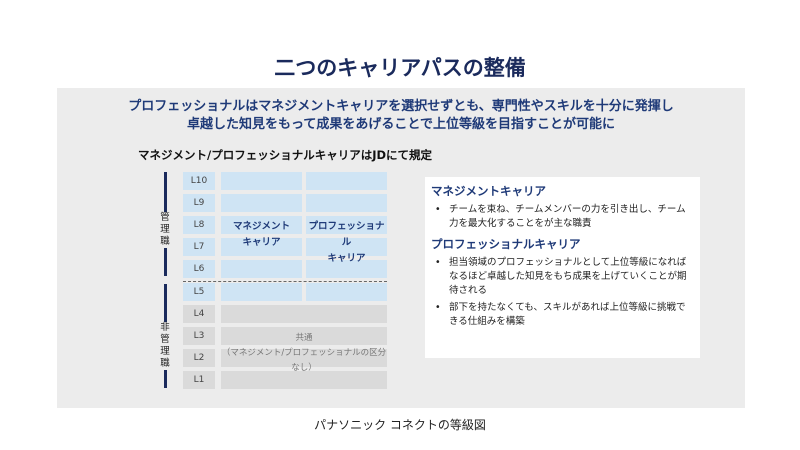  What do you see at coordinates (562, 315) in the screenshot?
I see `professional-bullet: 部下を持たなくても、スキルがあれば上位等級に挑戦できる仕組みを構築` at bounding box center [562, 315].